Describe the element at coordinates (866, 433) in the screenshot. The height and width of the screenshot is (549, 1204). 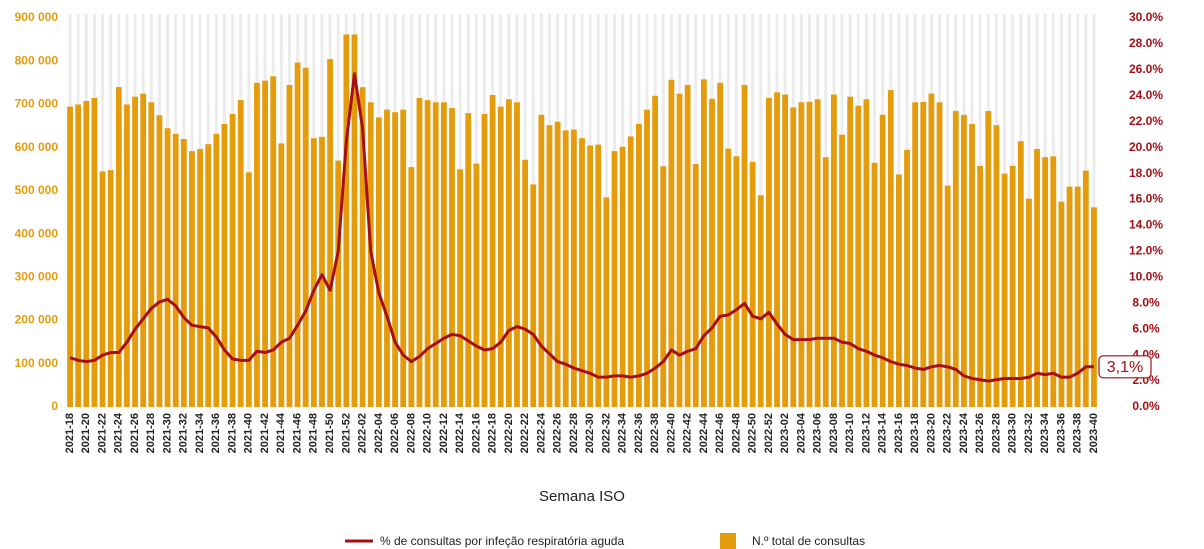
I see `x-tick-label: 2023-12` at that location.